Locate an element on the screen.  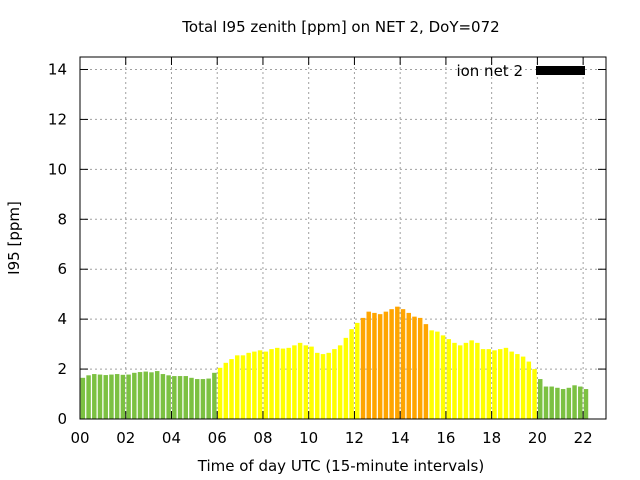
y-tick-label: 4 is located at coordinates (62, 319).